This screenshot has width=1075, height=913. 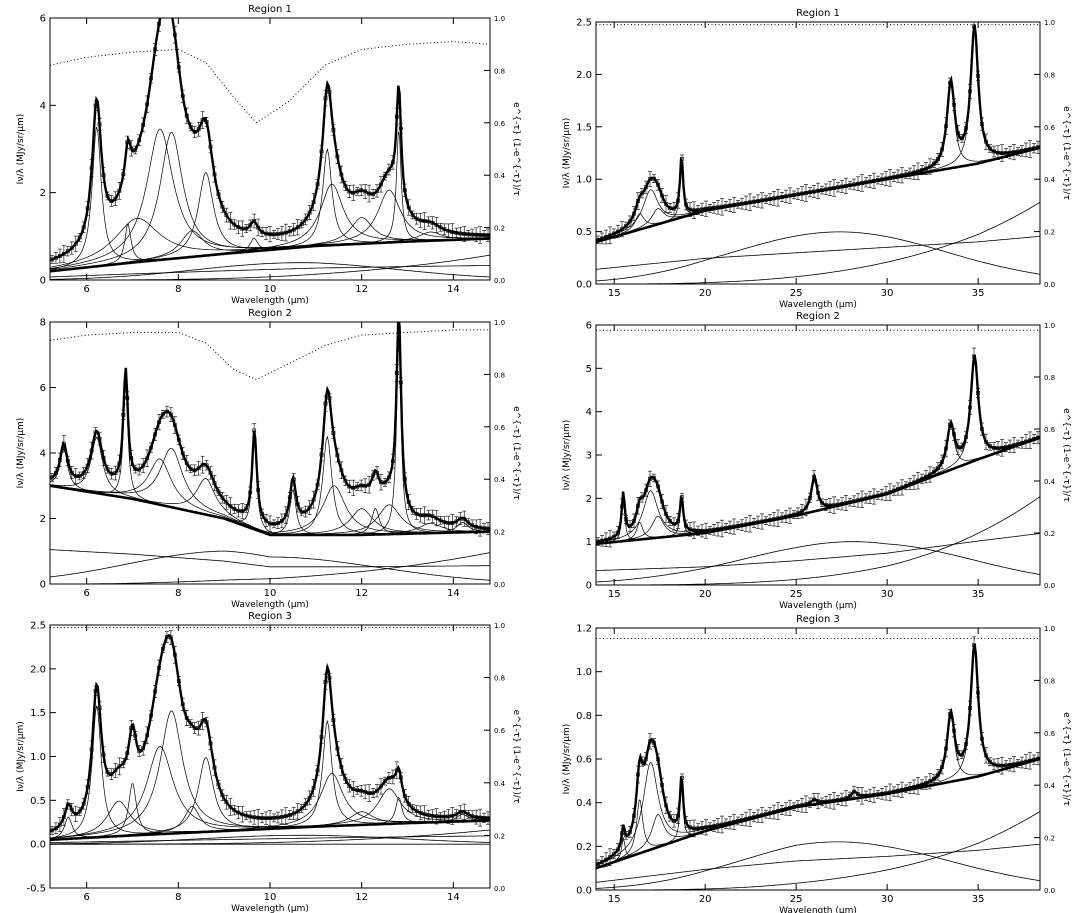 I want to click on y2-tick-label: 0.8, so click(x=1049, y=681).